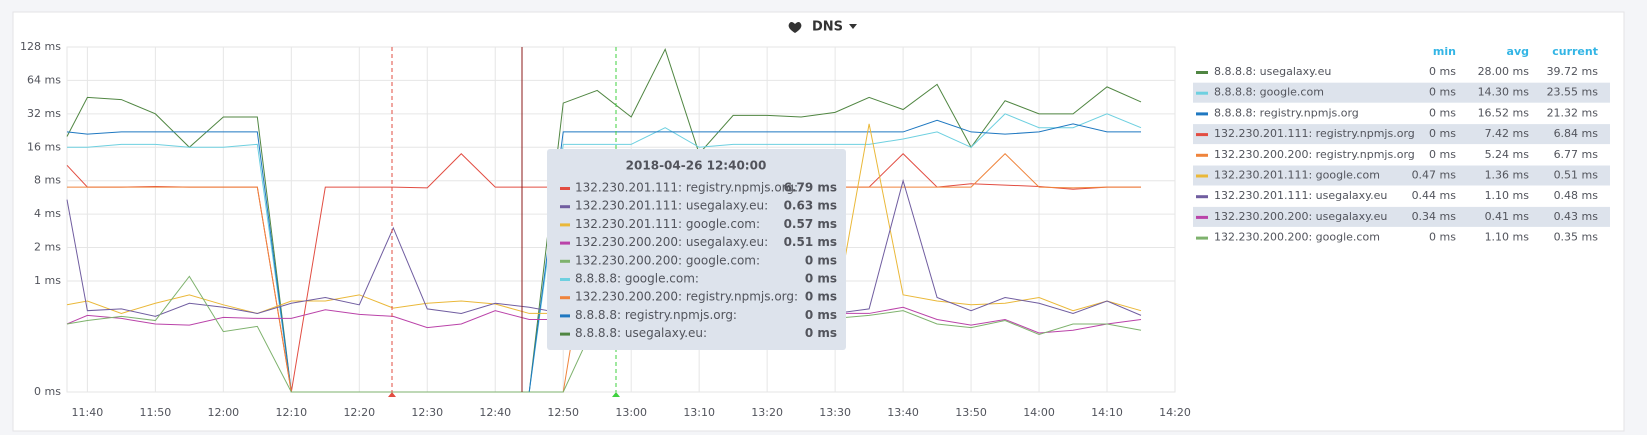 The image size is (1647, 435). What do you see at coordinates (291, 412) in the screenshot?
I see `x-tick-label: 12:10` at bounding box center [291, 412].